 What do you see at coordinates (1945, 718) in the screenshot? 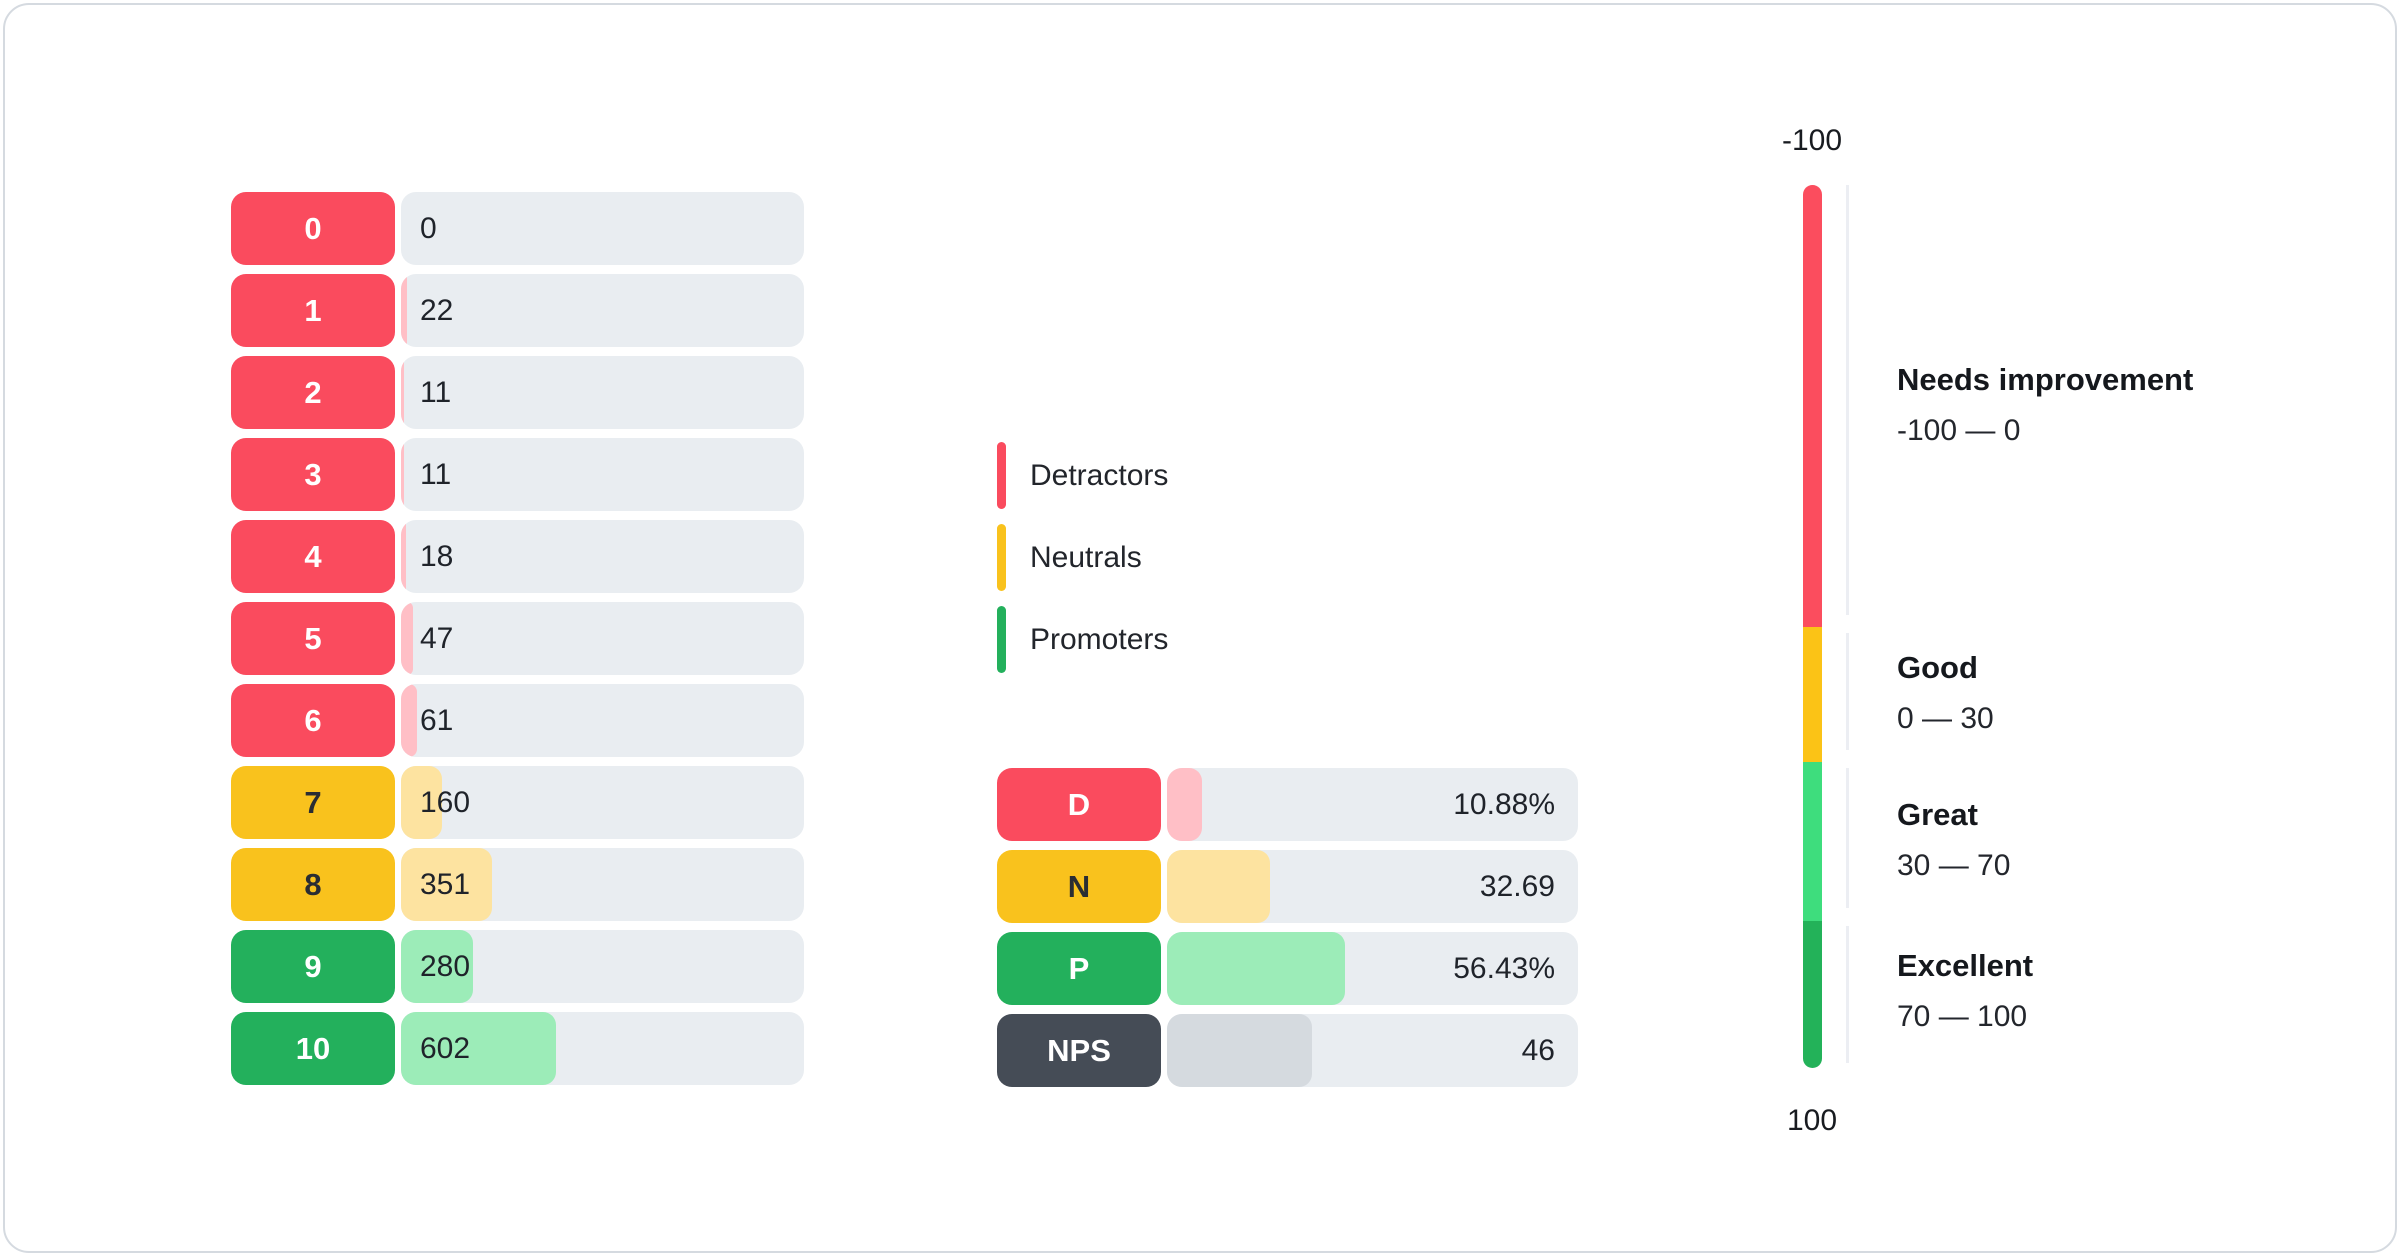
I see `zone-range: 0 — 30` at bounding box center [1945, 718].